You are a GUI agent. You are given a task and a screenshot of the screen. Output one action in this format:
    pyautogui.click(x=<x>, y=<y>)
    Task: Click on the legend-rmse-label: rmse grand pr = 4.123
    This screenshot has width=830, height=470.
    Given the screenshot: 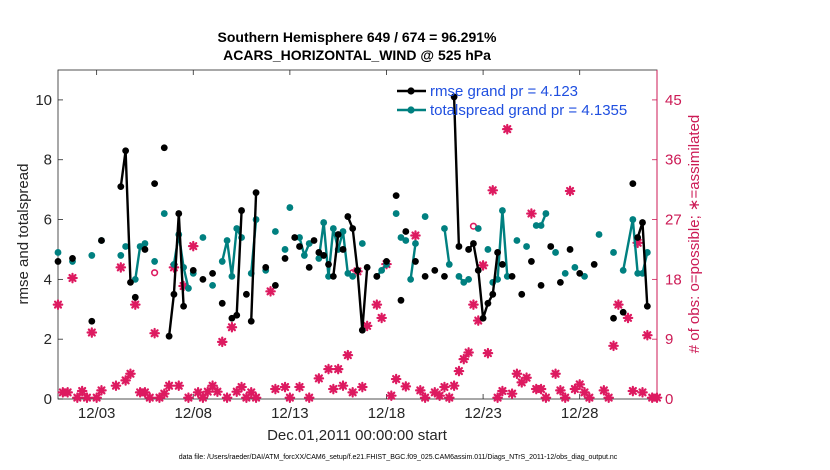 What is the action you would take?
    pyautogui.click(x=504, y=91)
    